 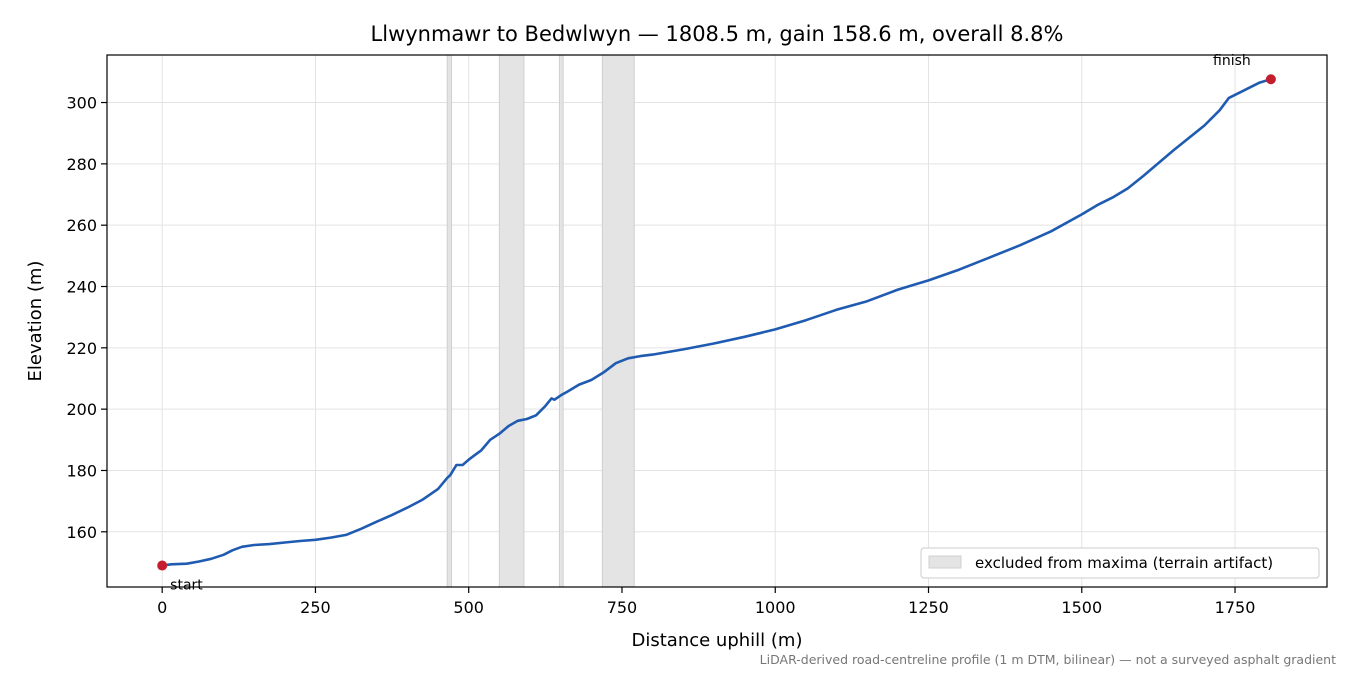 What do you see at coordinates (81, 348) in the screenshot?
I see `y-tick-label: 220` at bounding box center [81, 348].